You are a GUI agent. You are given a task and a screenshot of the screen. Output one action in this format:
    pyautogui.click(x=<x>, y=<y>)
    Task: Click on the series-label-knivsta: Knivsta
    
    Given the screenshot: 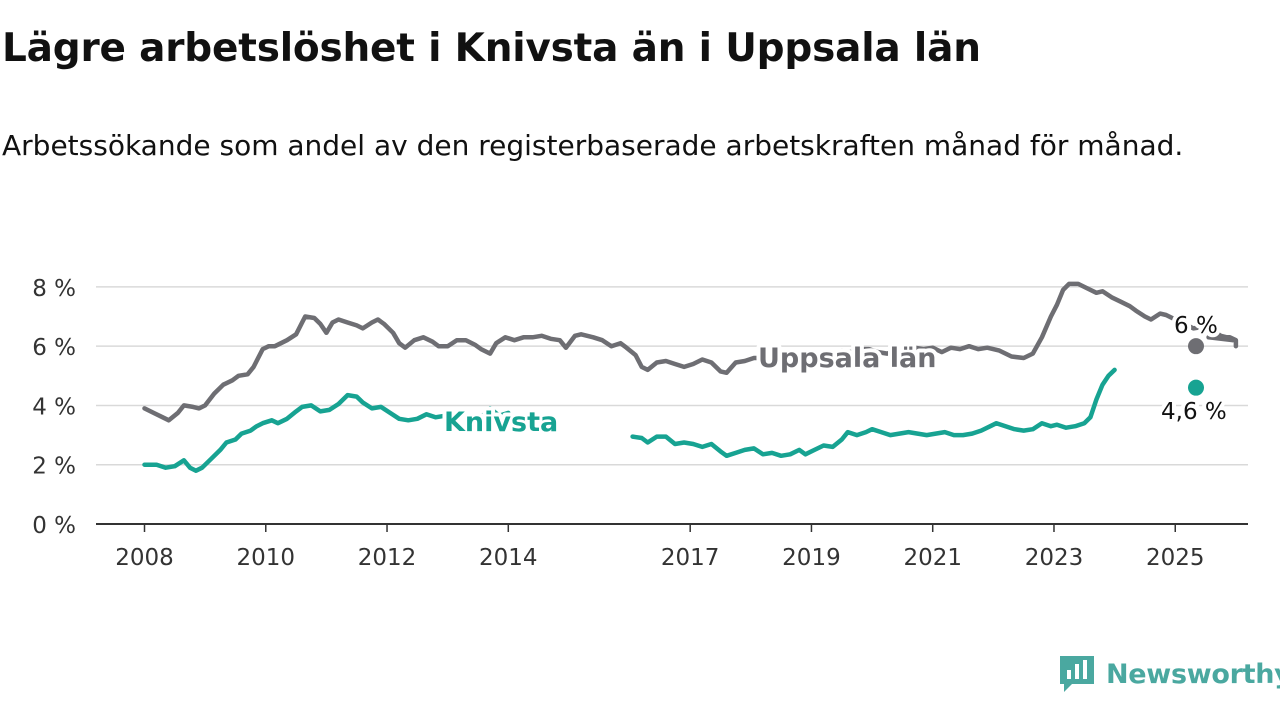 What is the action you would take?
    pyautogui.click(x=501, y=422)
    